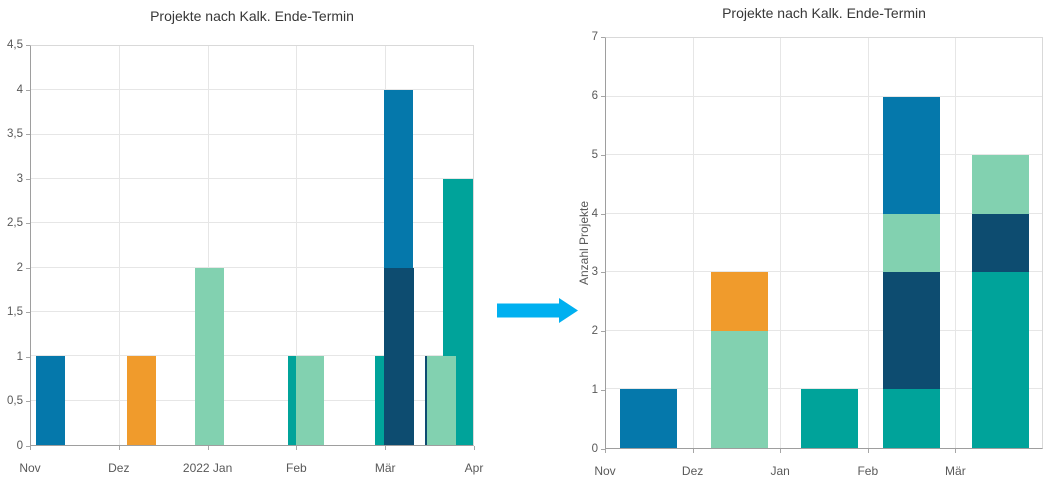  I want to click on x-tick-label: Jan, so click(780, 471).